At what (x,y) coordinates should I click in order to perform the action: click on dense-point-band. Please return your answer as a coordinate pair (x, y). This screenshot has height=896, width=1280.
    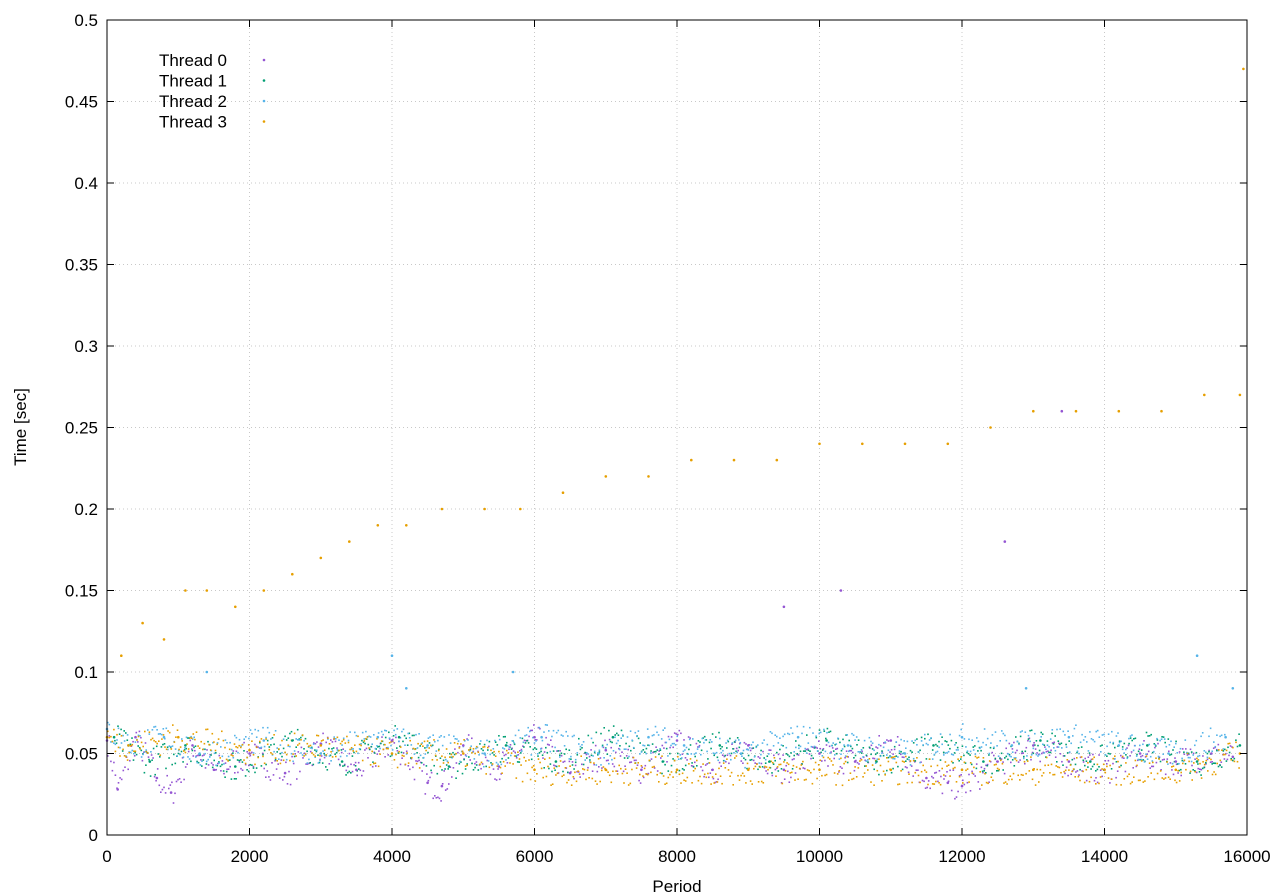
    Looking at the image, I should click on (673, 762).